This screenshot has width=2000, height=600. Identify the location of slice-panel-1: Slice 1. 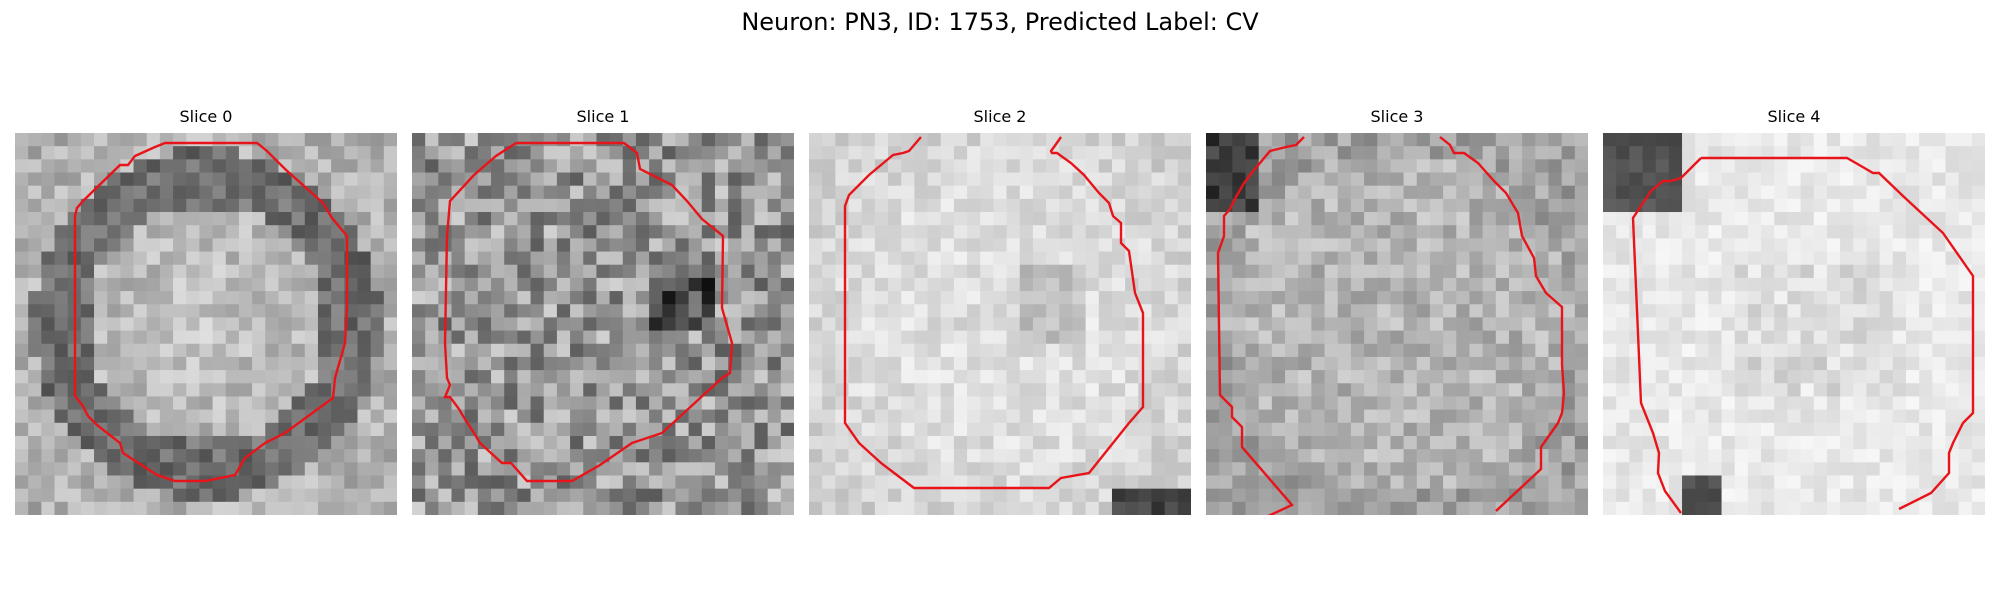
(603, 311).